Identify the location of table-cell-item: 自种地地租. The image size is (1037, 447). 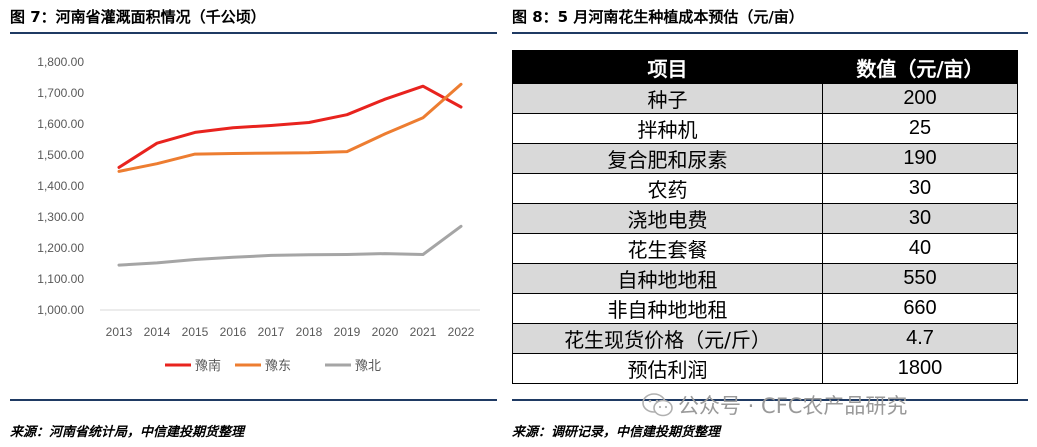
(667, 278).